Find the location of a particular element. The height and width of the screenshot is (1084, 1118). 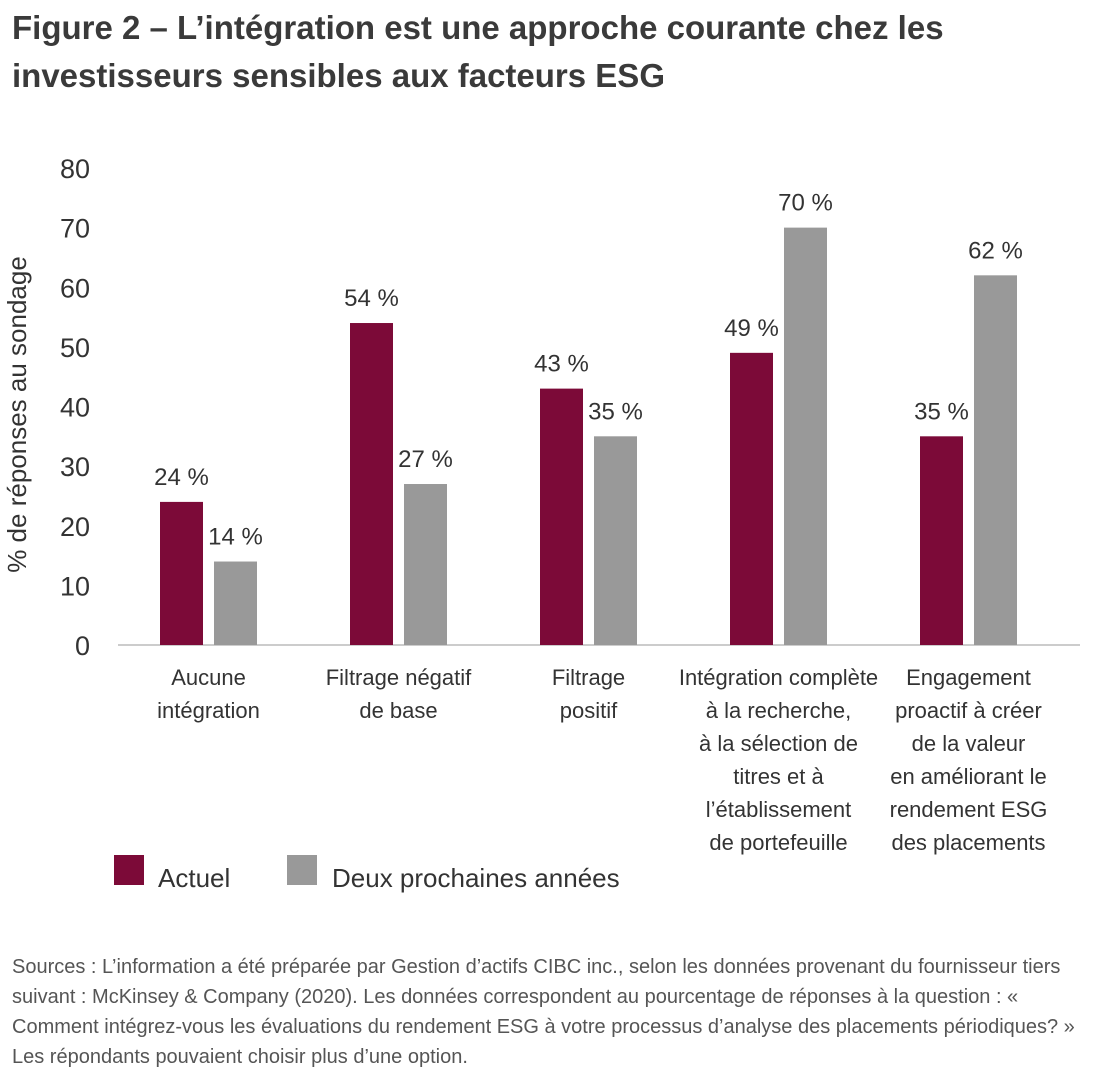

y-tick-label: 70 is located at coordinates (75, 229).